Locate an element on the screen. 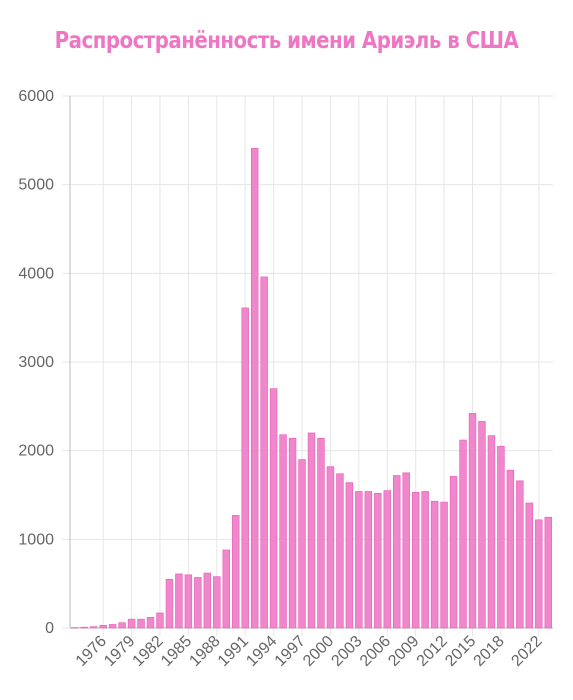 The width and height of the screenshot is (573, 700). x-tick-label: 1994 is located at coordinates (261, 651).